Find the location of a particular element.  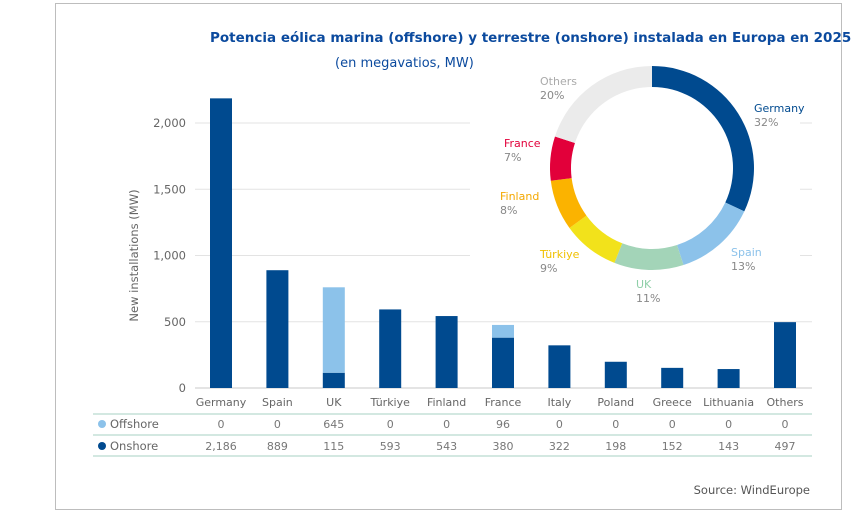

y-axis-label: New installations (MW) is located at coordinates (134, 255).